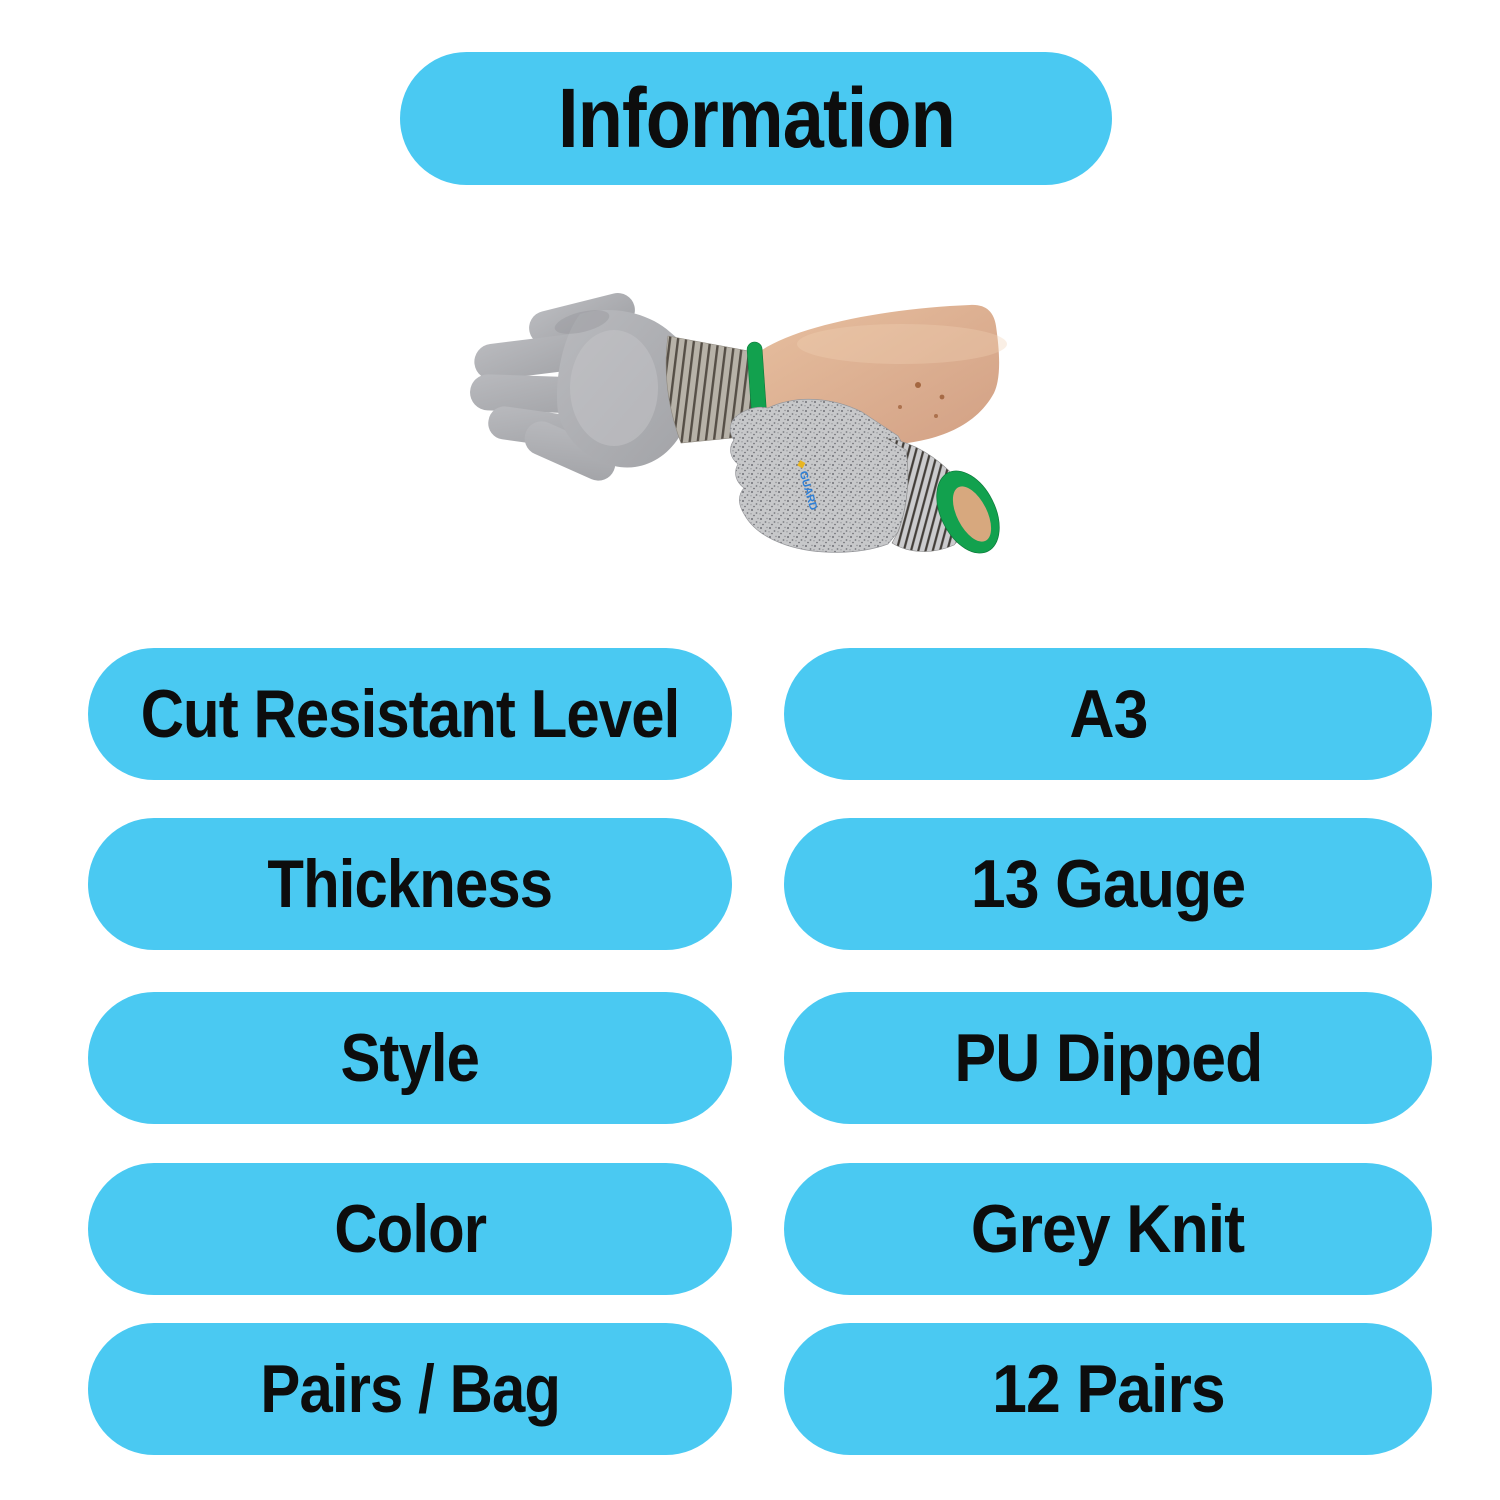  I want to click on spec-value-text: A3, so click(1108, 714).